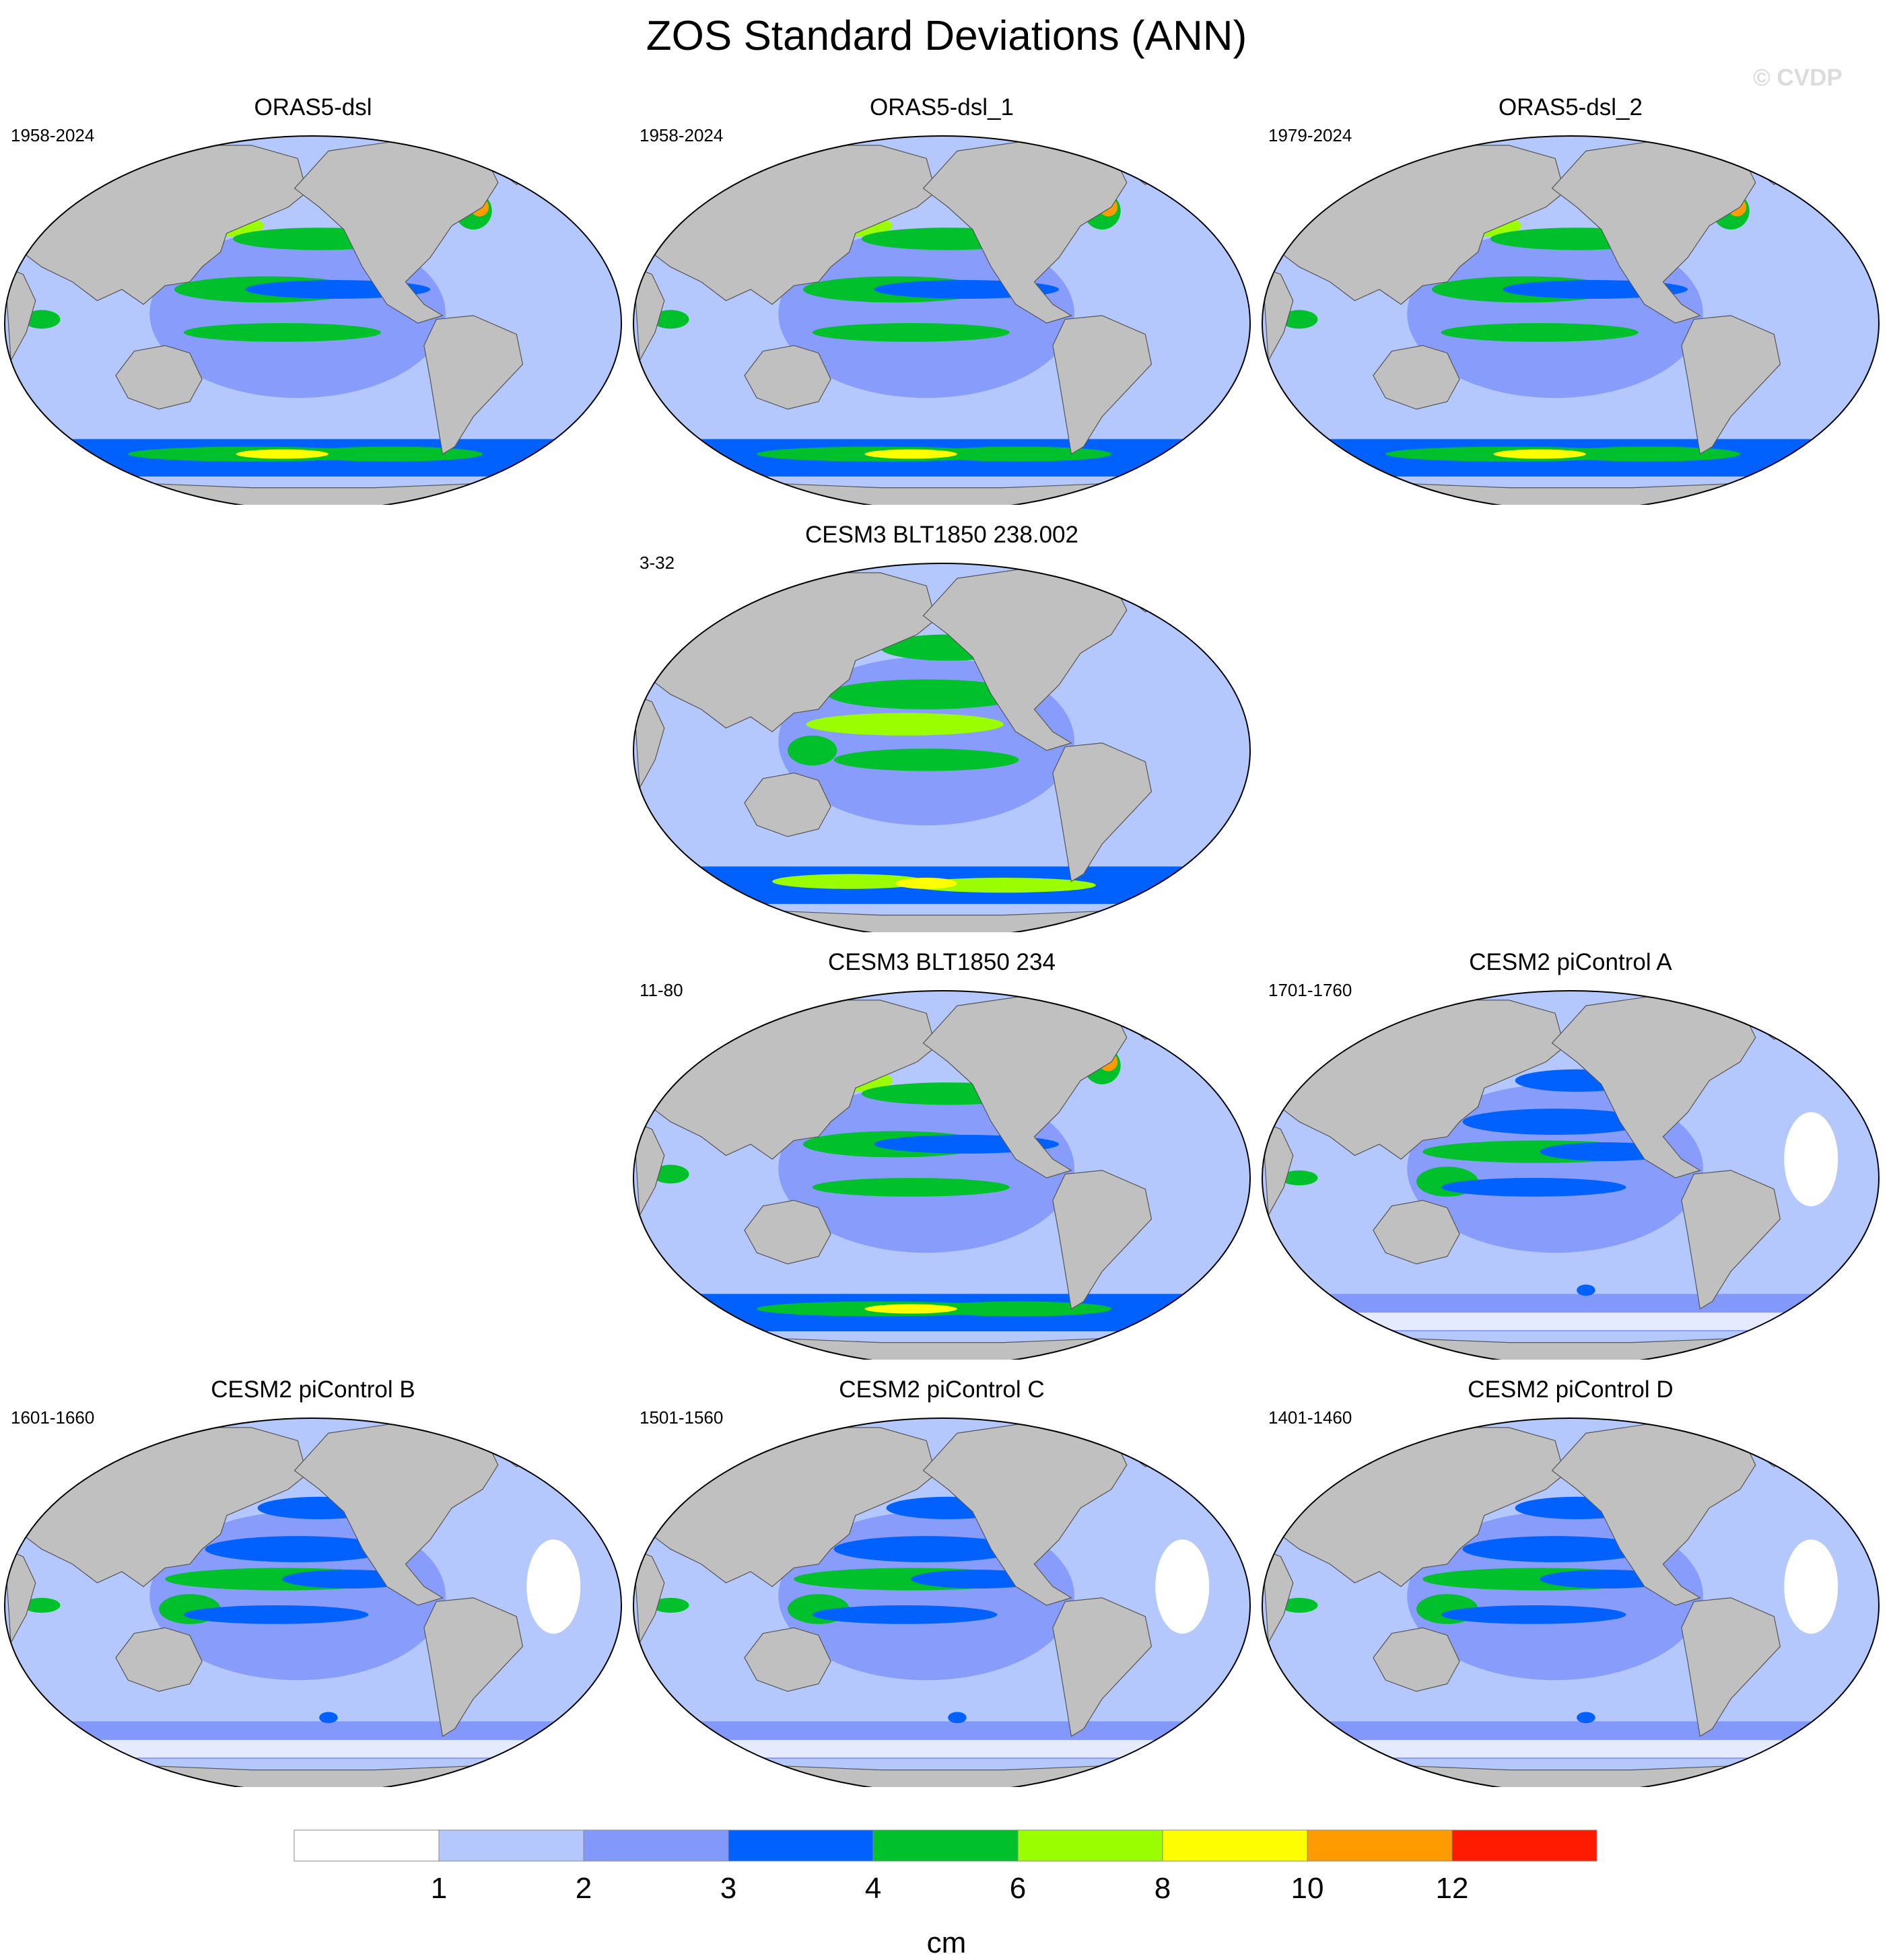  I want to click on map-panel-oras5-dsl-1: ORAS5-dsl_1 1958-2024, so click(942, 300).